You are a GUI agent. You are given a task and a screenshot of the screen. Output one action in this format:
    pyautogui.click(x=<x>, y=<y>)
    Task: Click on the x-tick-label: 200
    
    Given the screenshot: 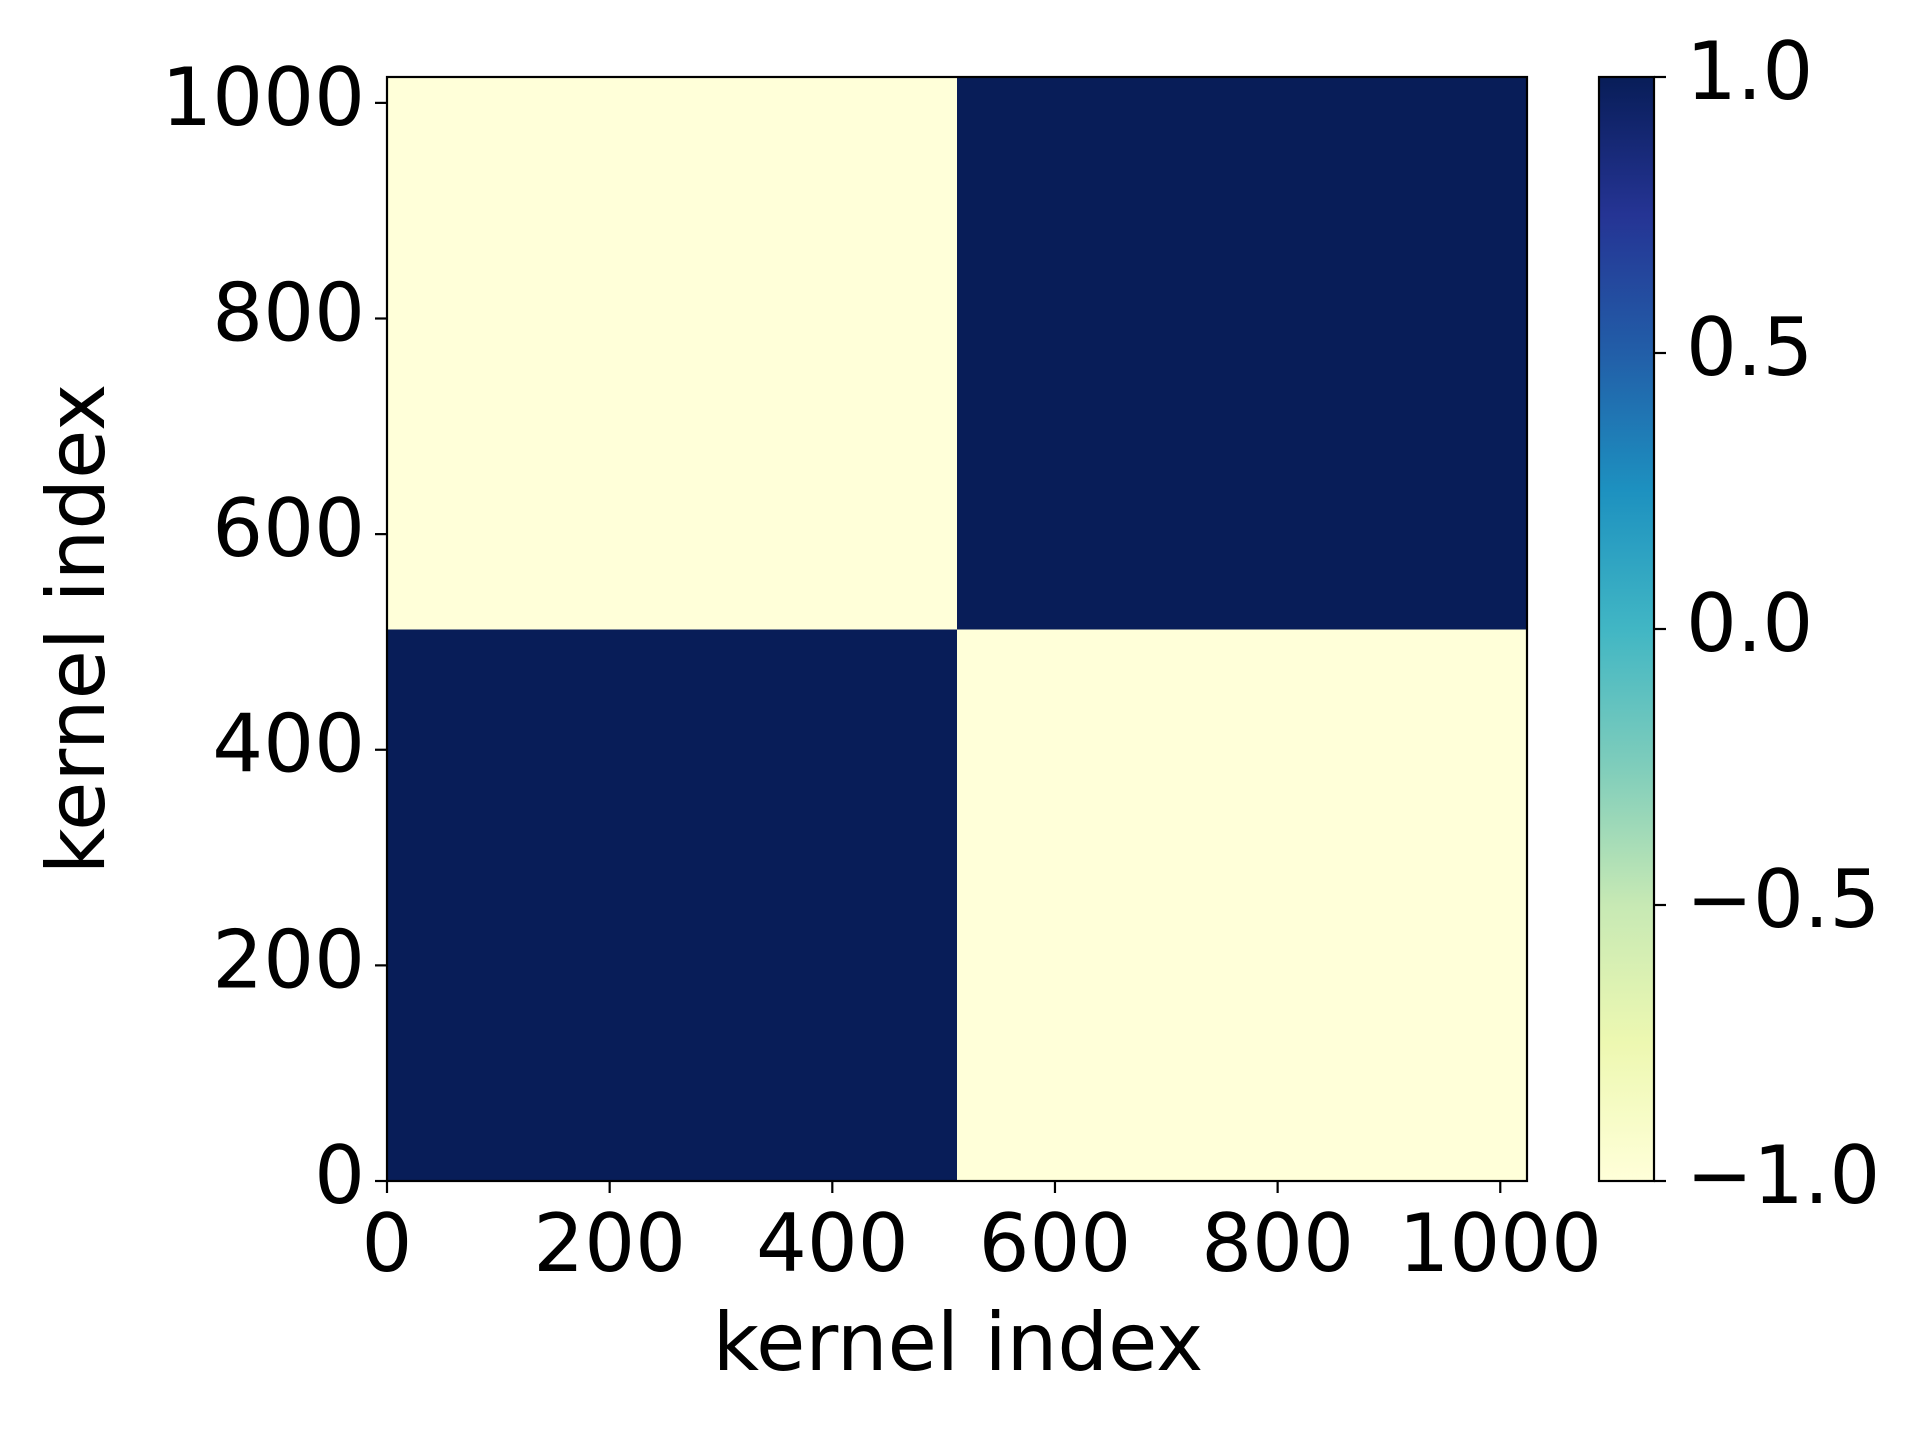 What is the action you would take?
    pyautogui.click(x=609, y=1243)
    